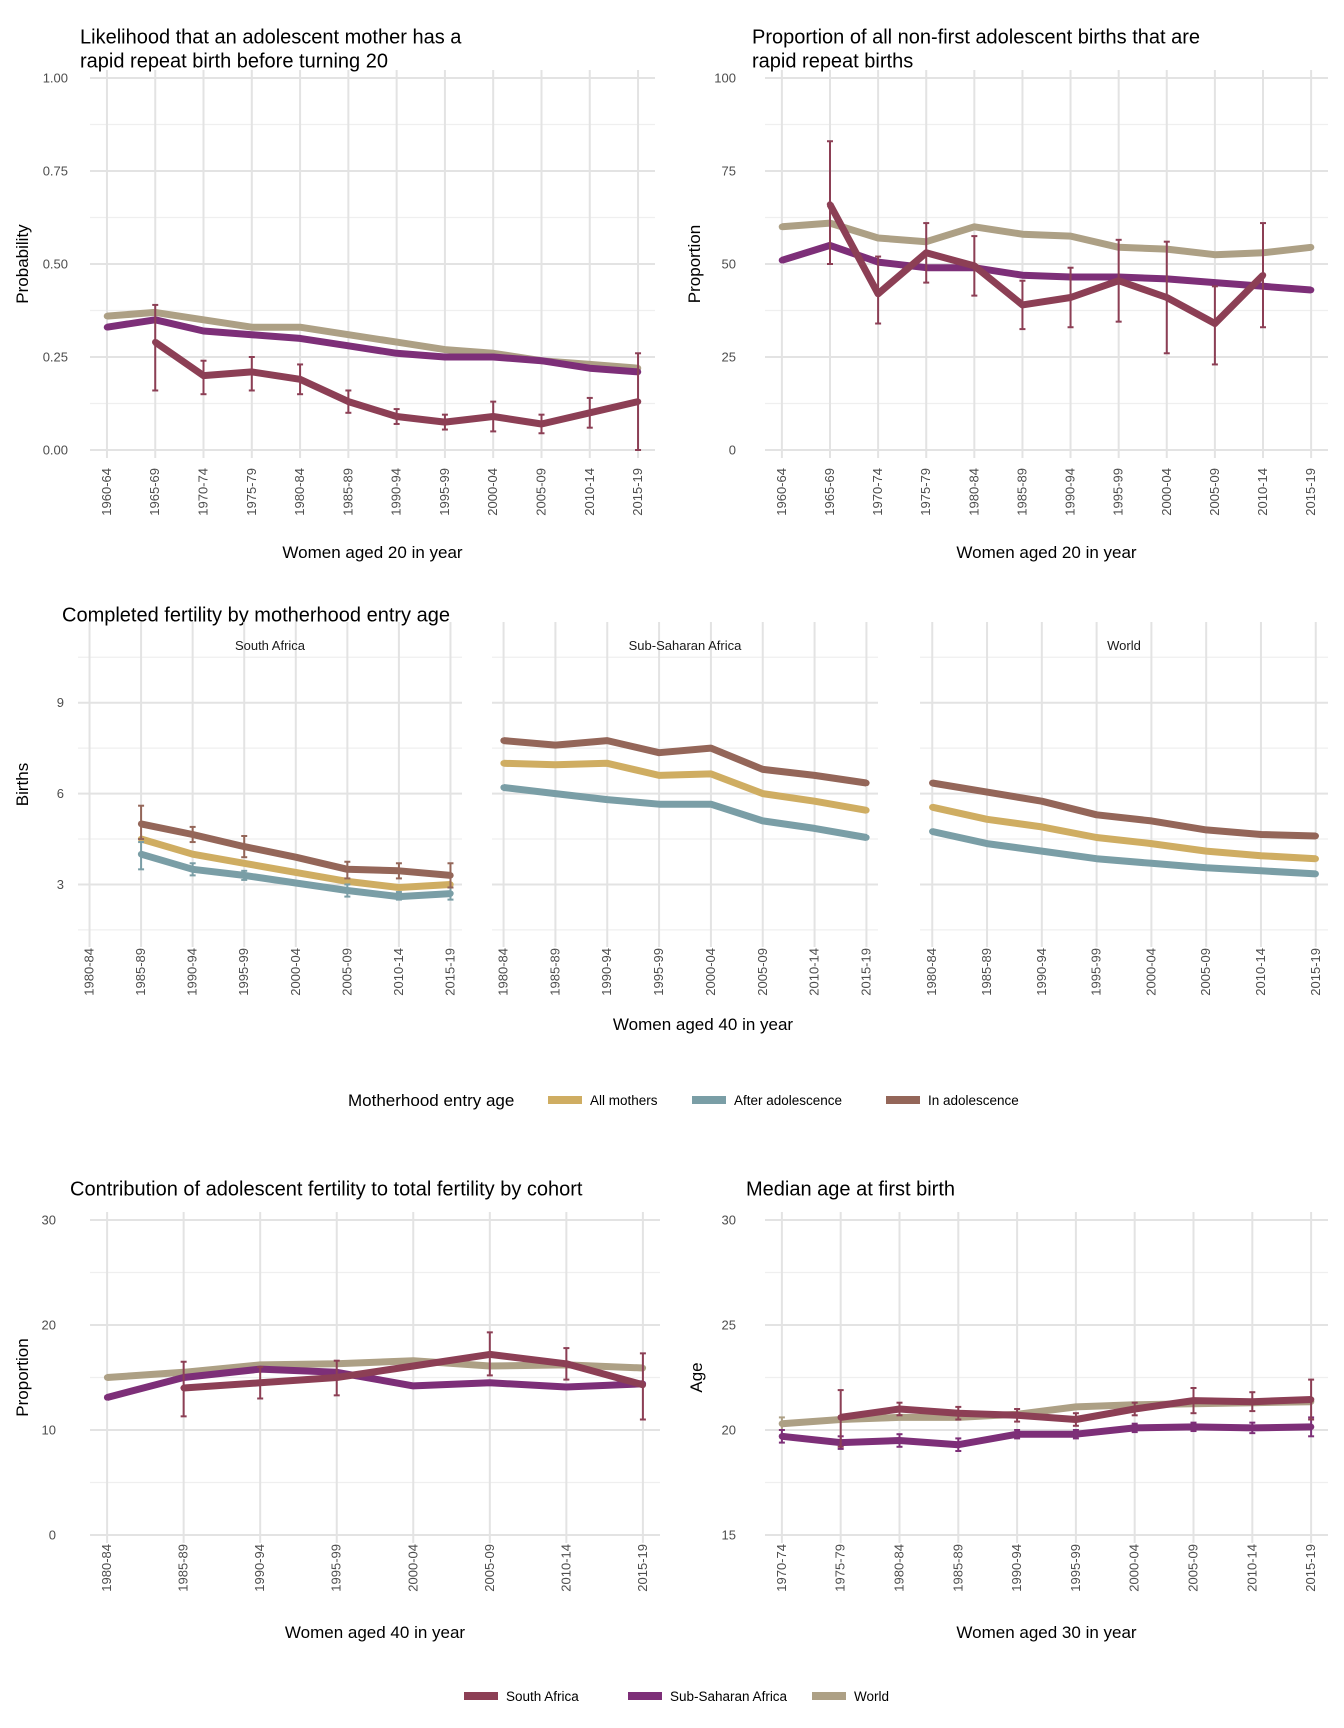 This screenshot has height=1728, width=1344. I want to click on y-axis-title: Proportion, so click(694, 264).